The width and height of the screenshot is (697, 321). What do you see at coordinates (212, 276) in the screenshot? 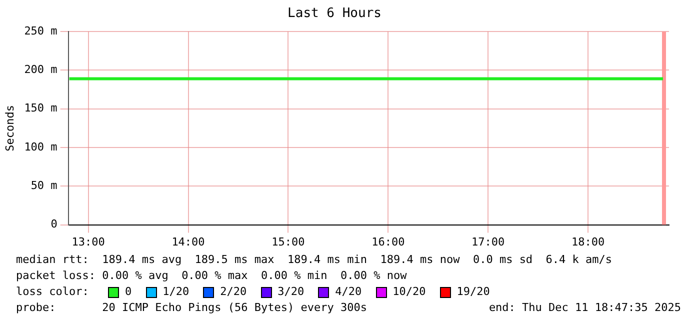
I see `text: packet loss: 0.00 % avg 0.00 % max 0.00 % min 0.00 % now` at bounding box center [212, 276].